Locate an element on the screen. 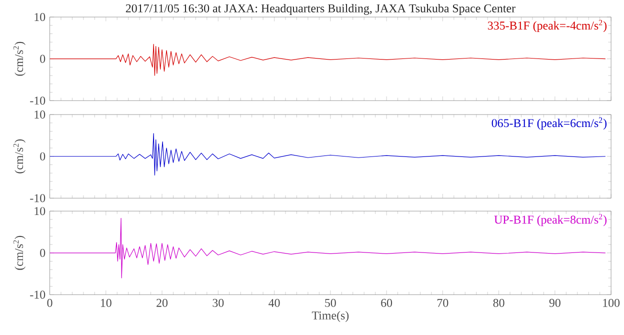  x-tick-label: 60 is located at coordinates (386, 303).